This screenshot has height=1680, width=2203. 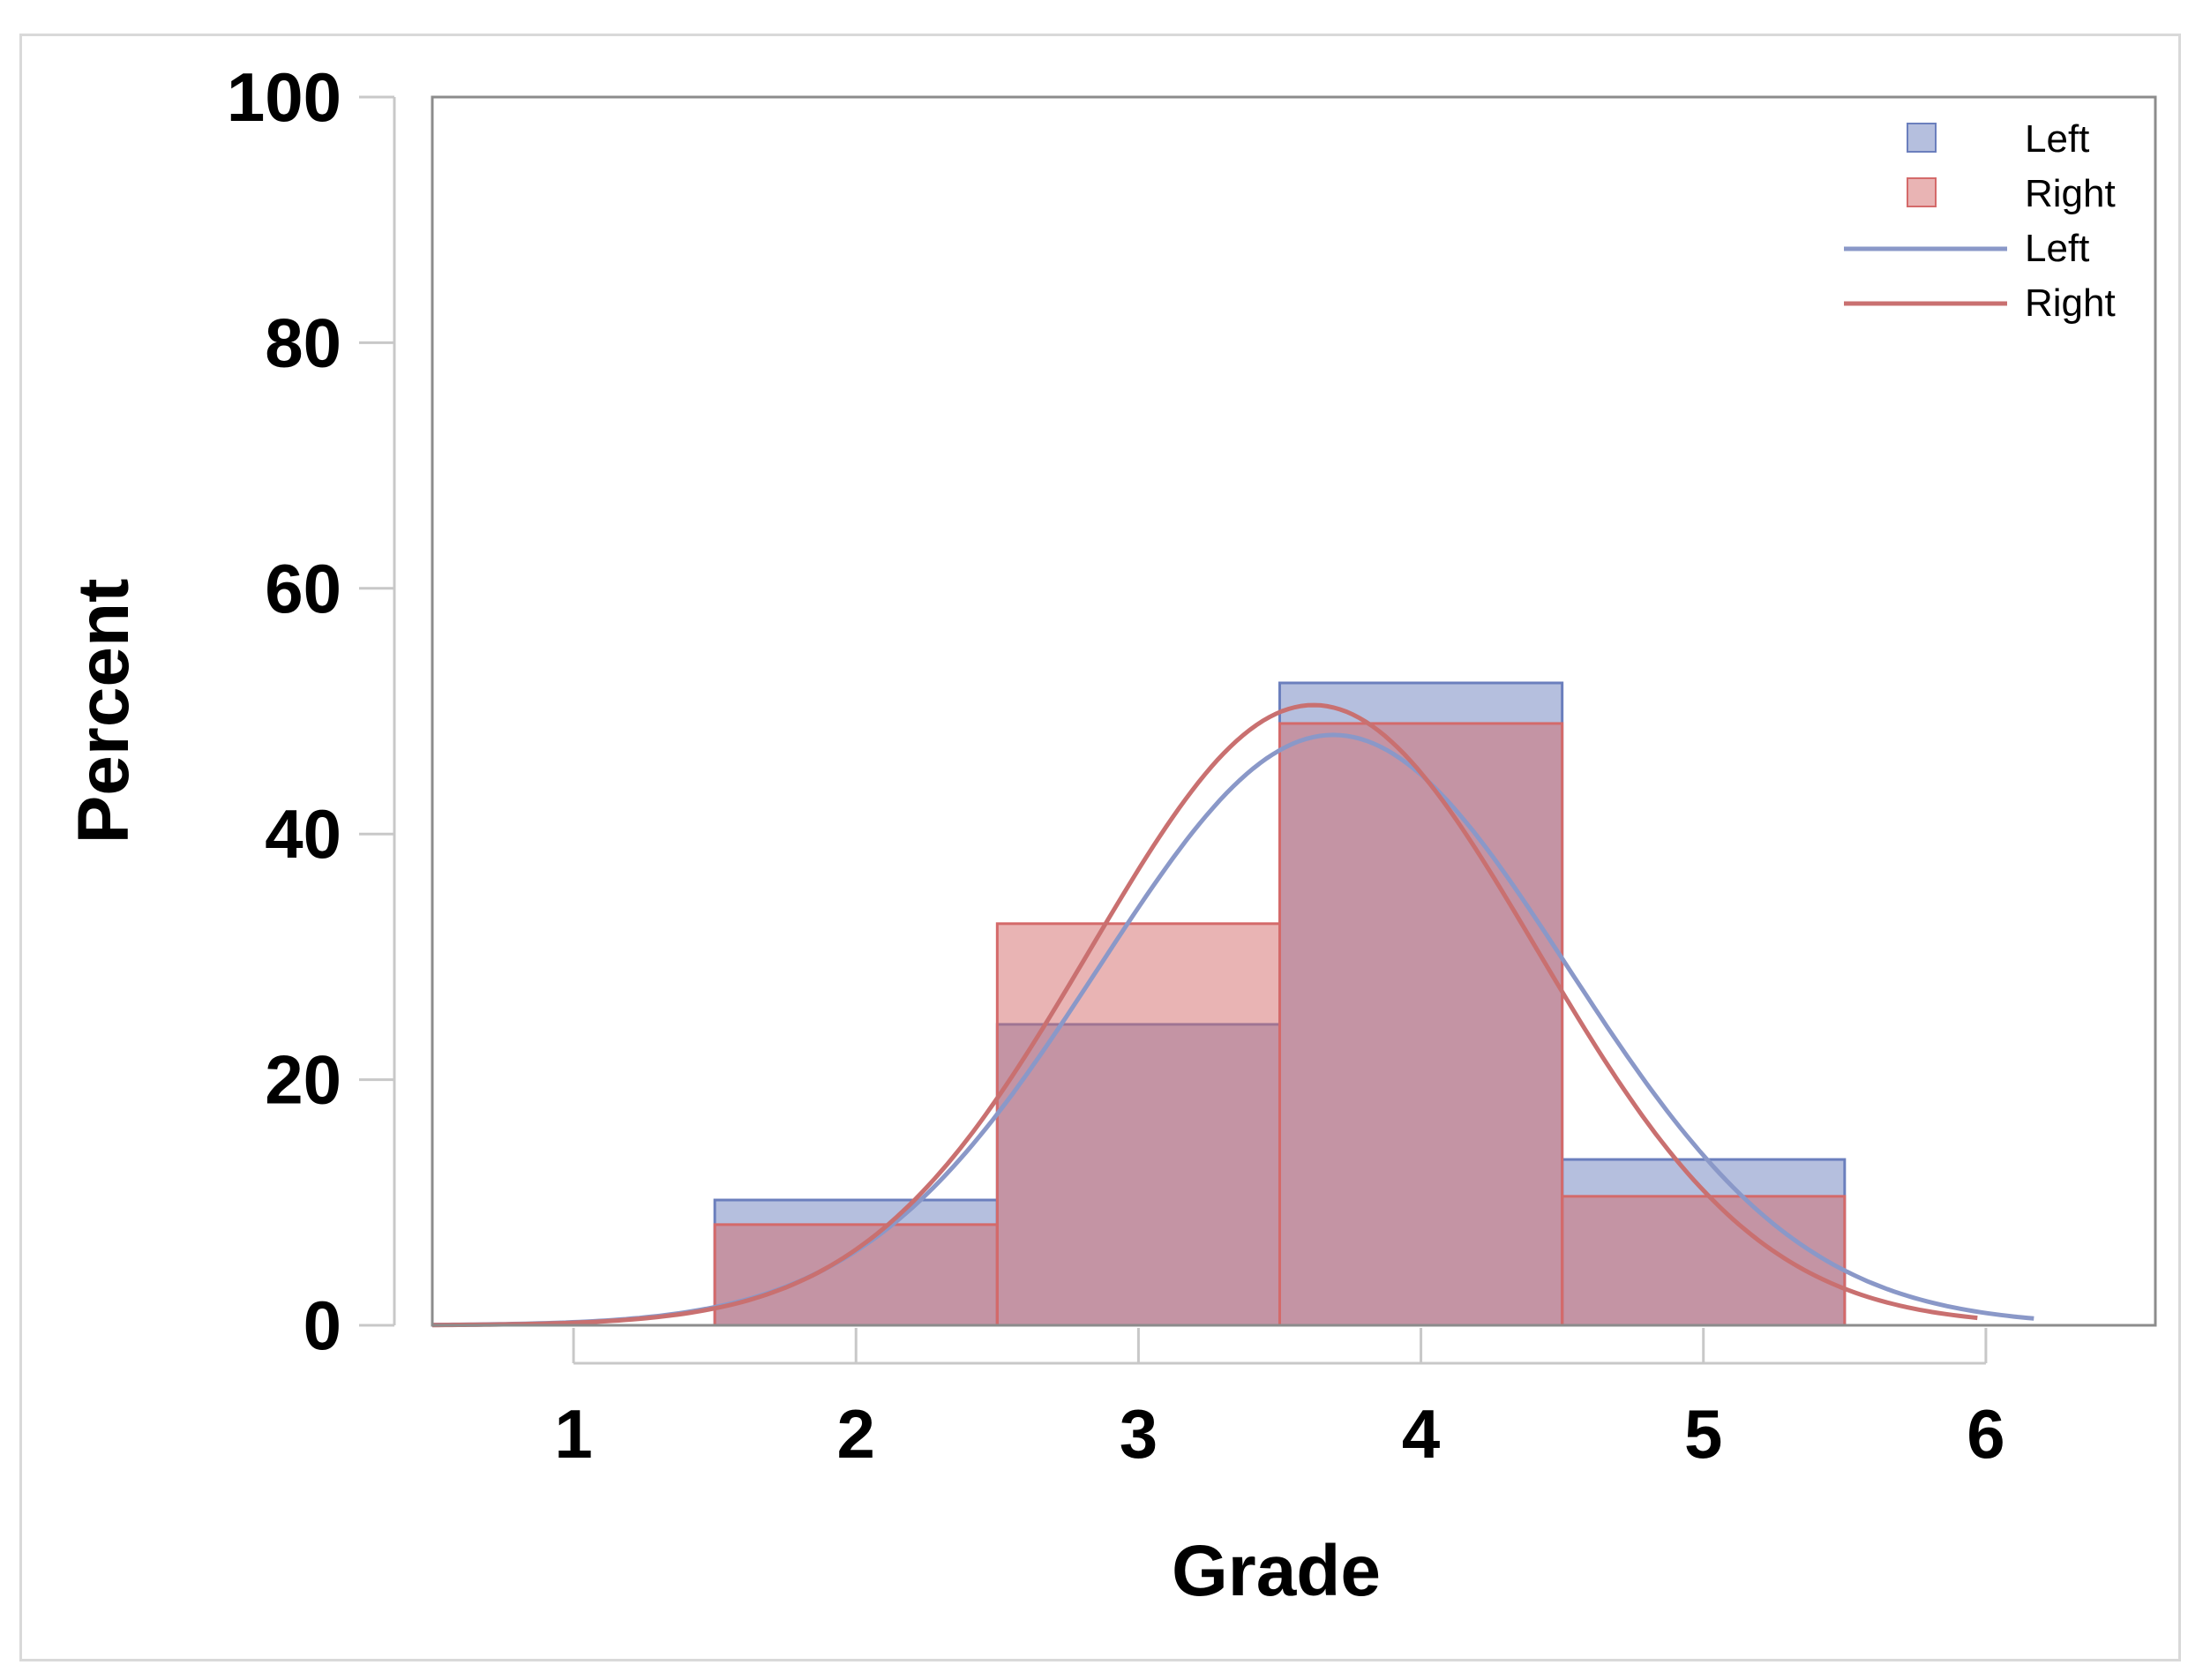 What do you see at coordinates (1985, 1434) in the screenshot?
I see `x-tick-label: 6` at bounding box center [1985, 1434].